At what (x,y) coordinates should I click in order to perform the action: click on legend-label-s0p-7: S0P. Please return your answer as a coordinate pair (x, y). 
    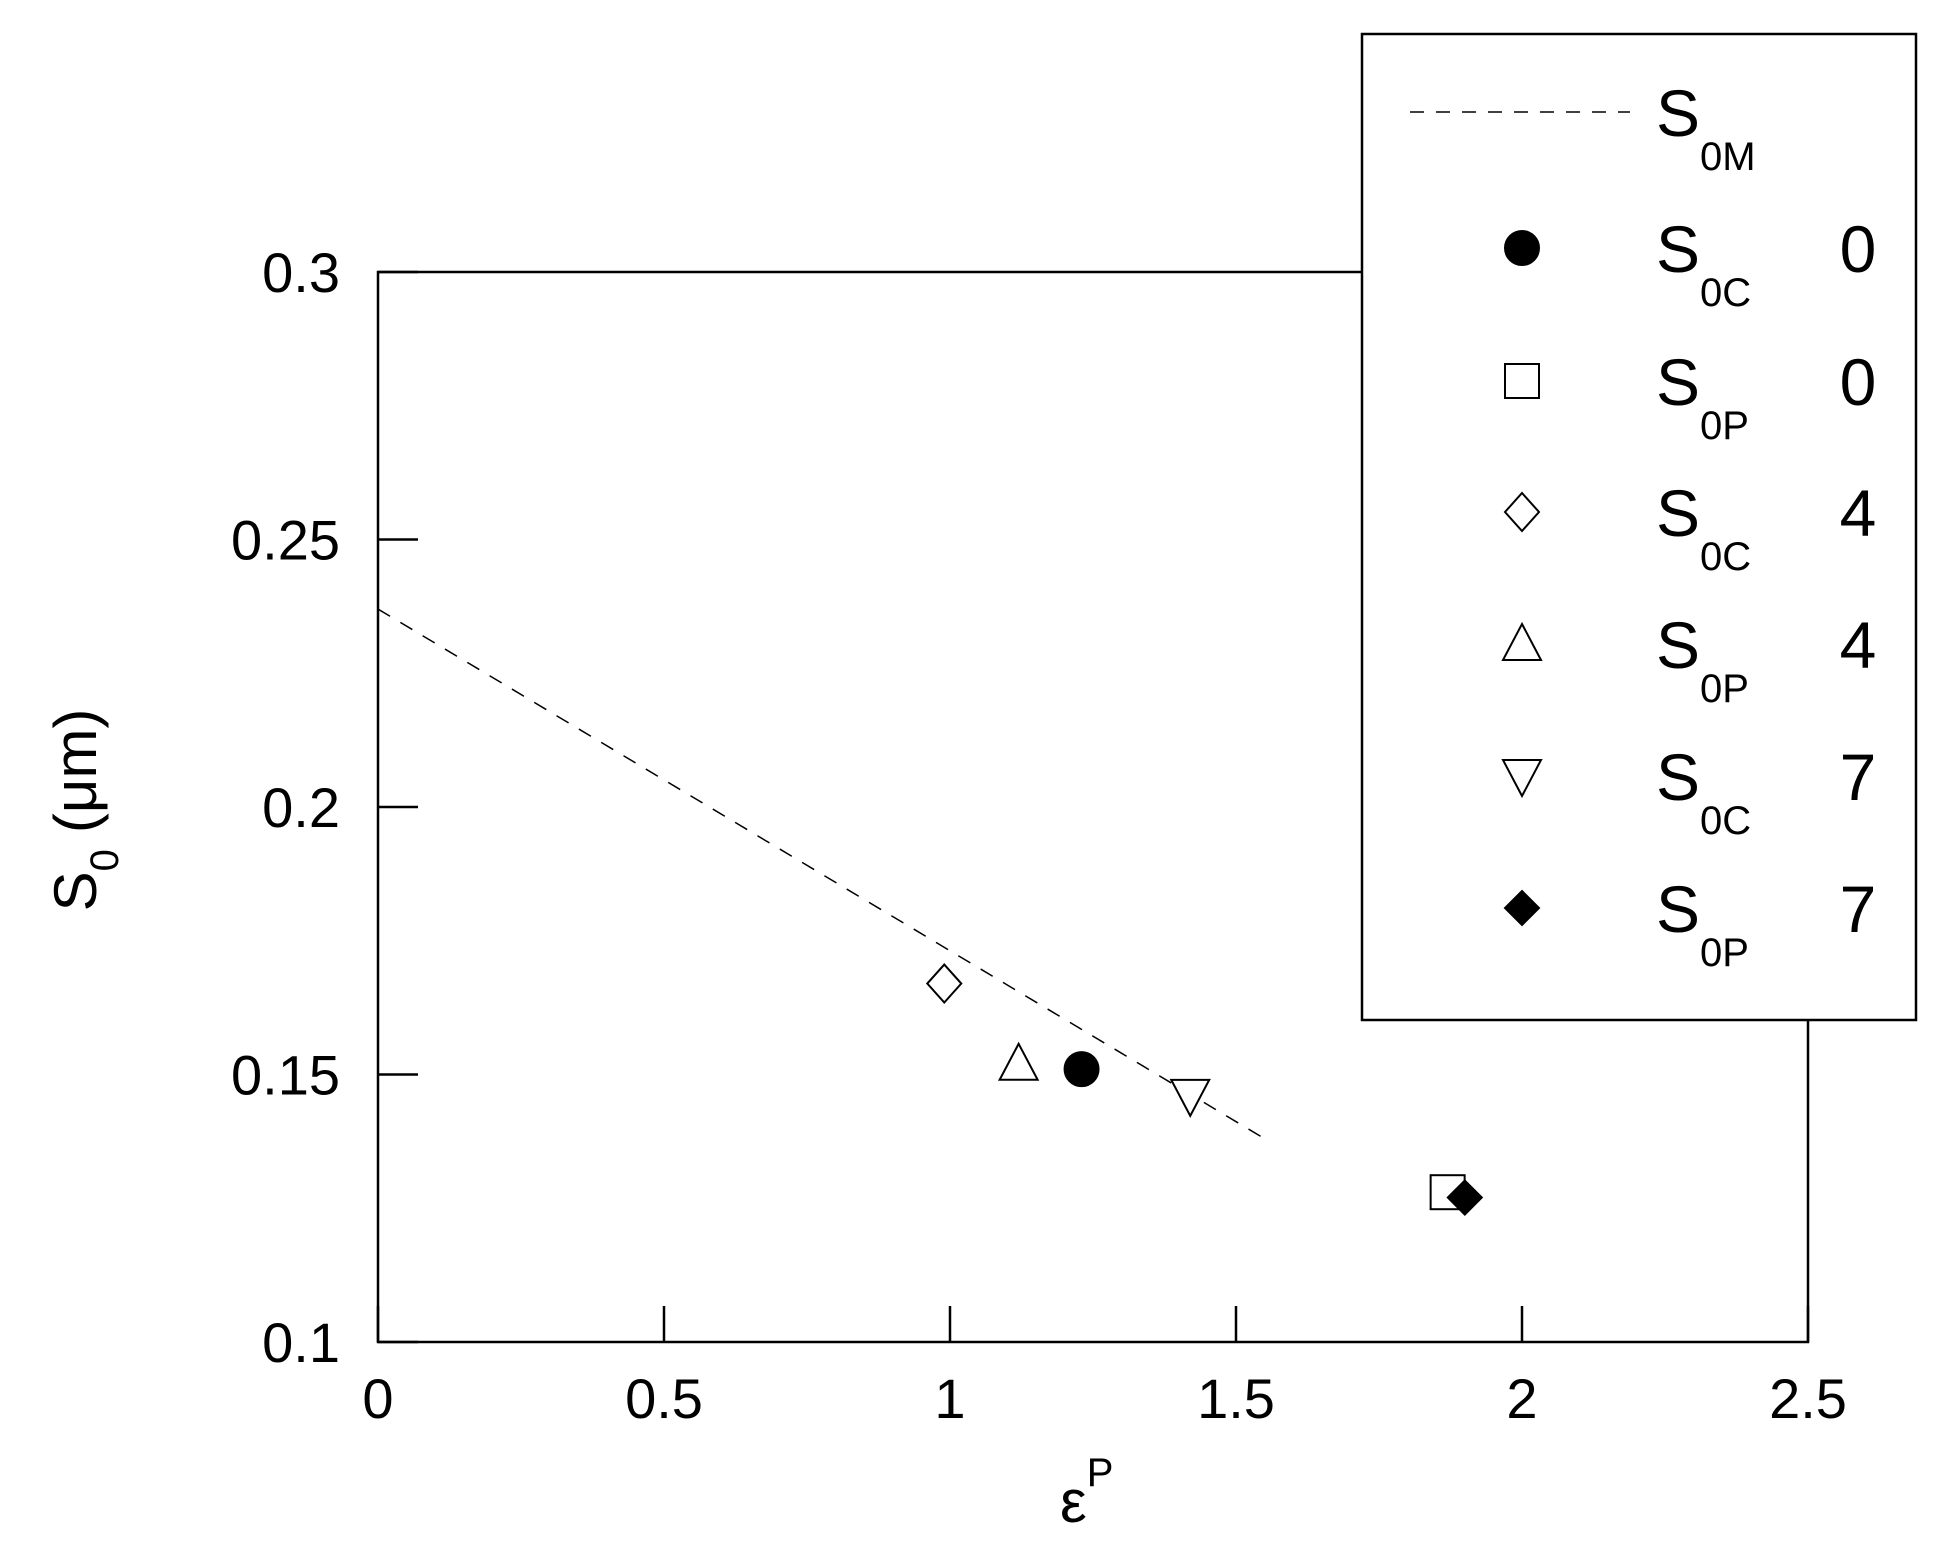
    Looking at the image, I should click on (1702, 923).